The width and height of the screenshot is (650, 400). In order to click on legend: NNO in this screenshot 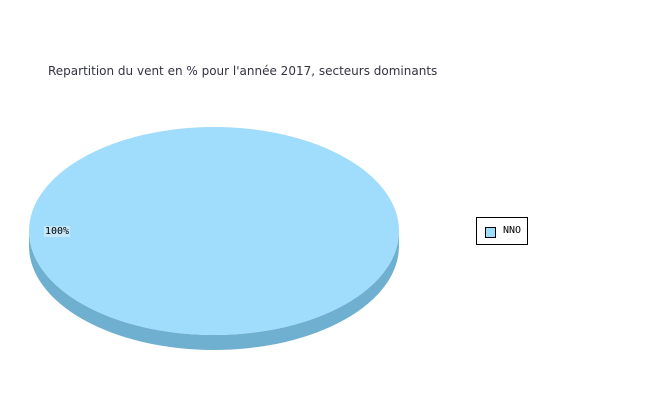, I will do `click(502, 231)`.